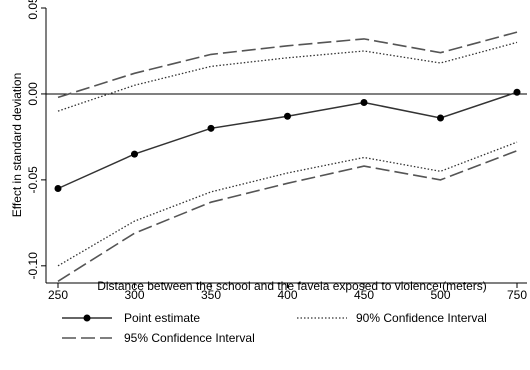 The image size is (530, 370). I want to click on x-tick-label: 300, so click(134, 295).